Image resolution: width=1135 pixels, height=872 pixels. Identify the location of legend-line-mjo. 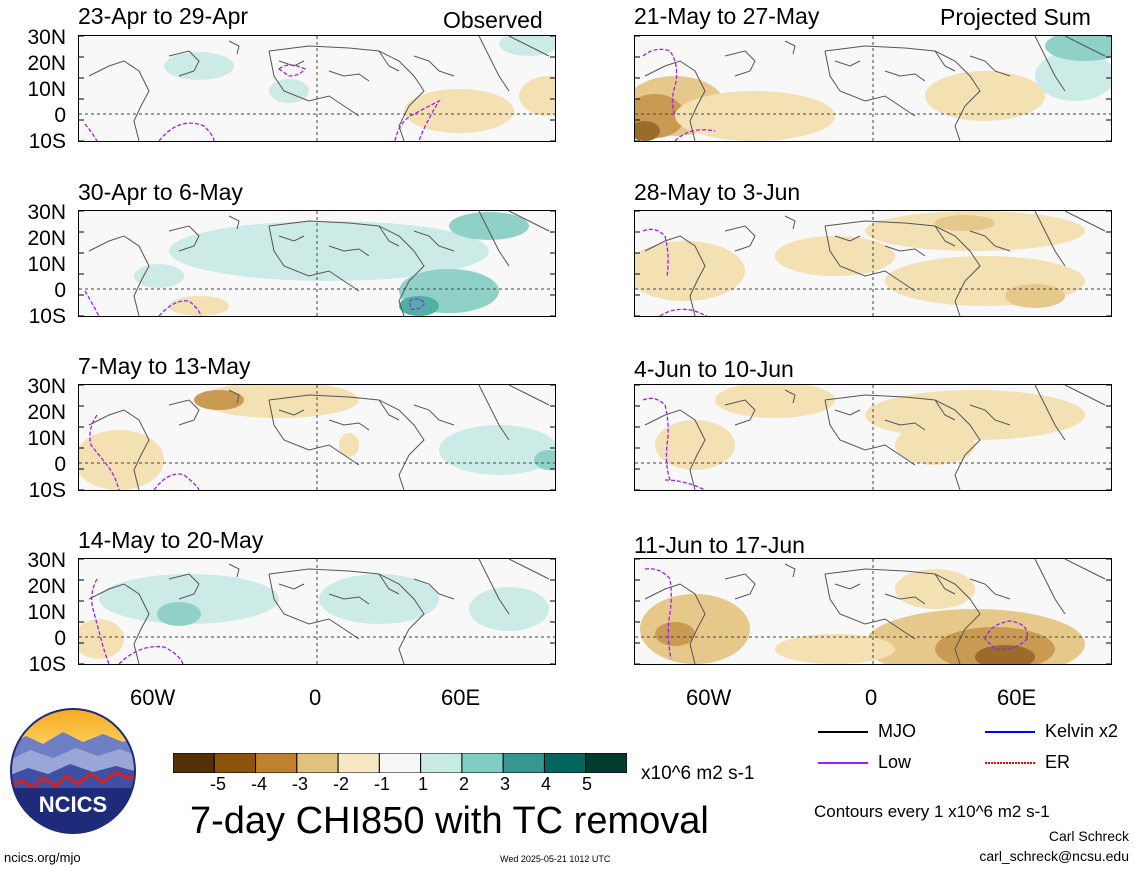
(843, 732).